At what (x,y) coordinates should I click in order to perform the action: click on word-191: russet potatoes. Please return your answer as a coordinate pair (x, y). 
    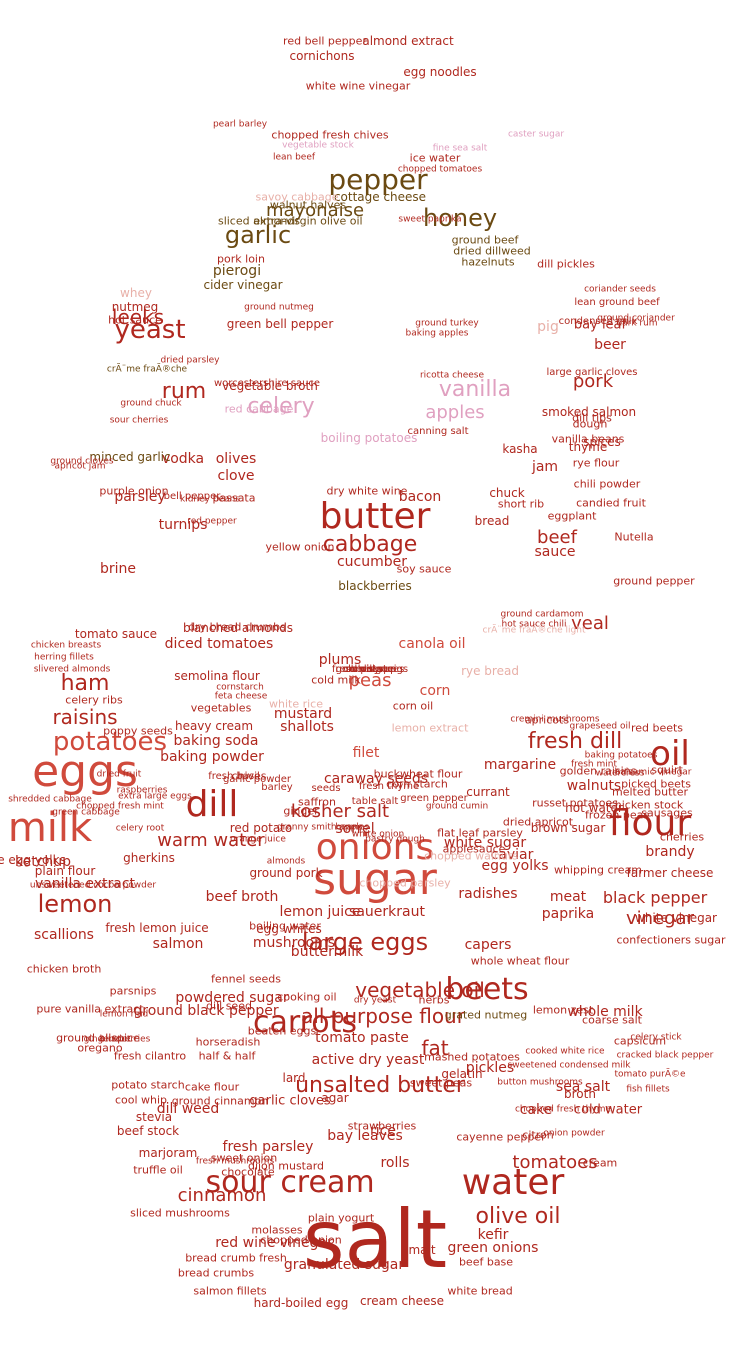
    Looking at the image, I should click on (575, 803).